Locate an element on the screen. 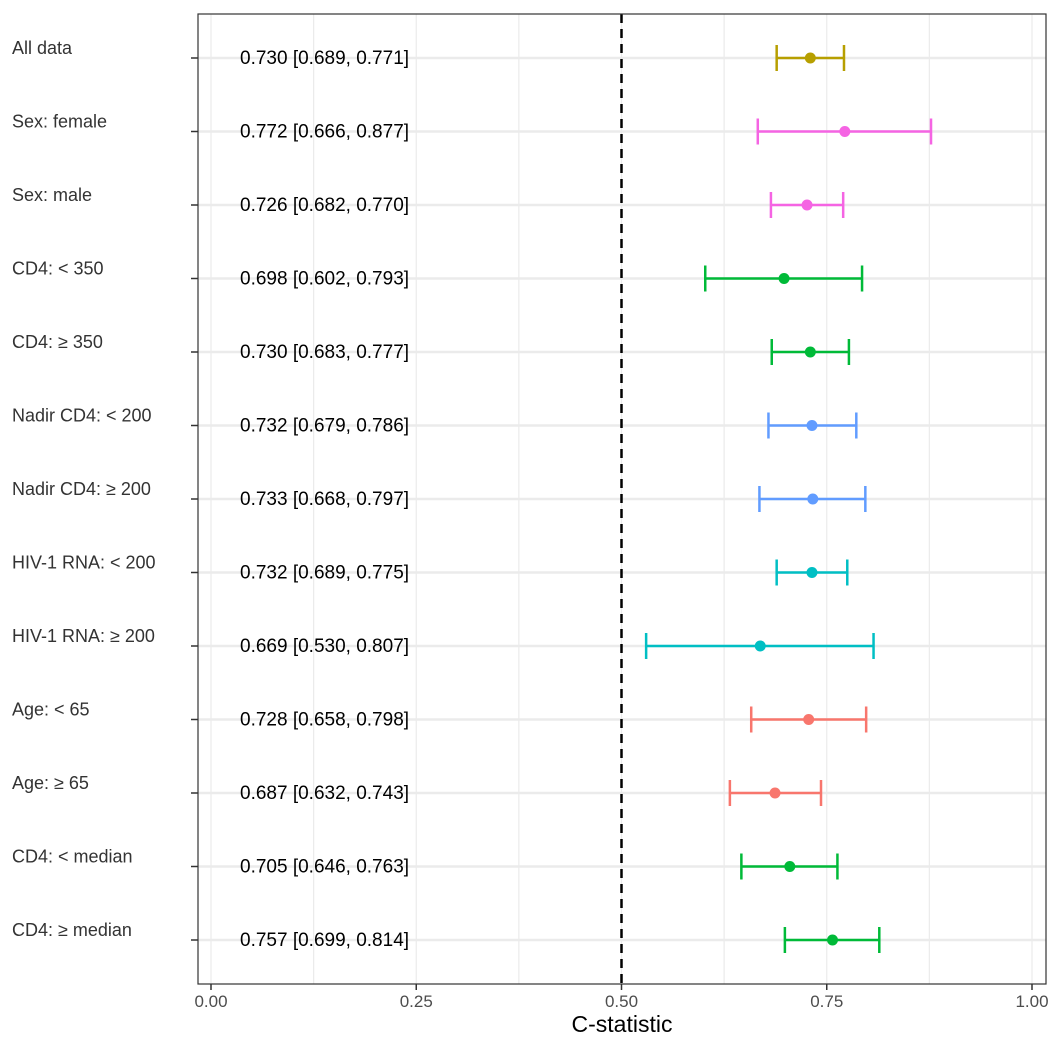 The image size is (1052, 1043). estimate-text: 0.732 [0.679, 0.786] is located at coordinates (324, 426).